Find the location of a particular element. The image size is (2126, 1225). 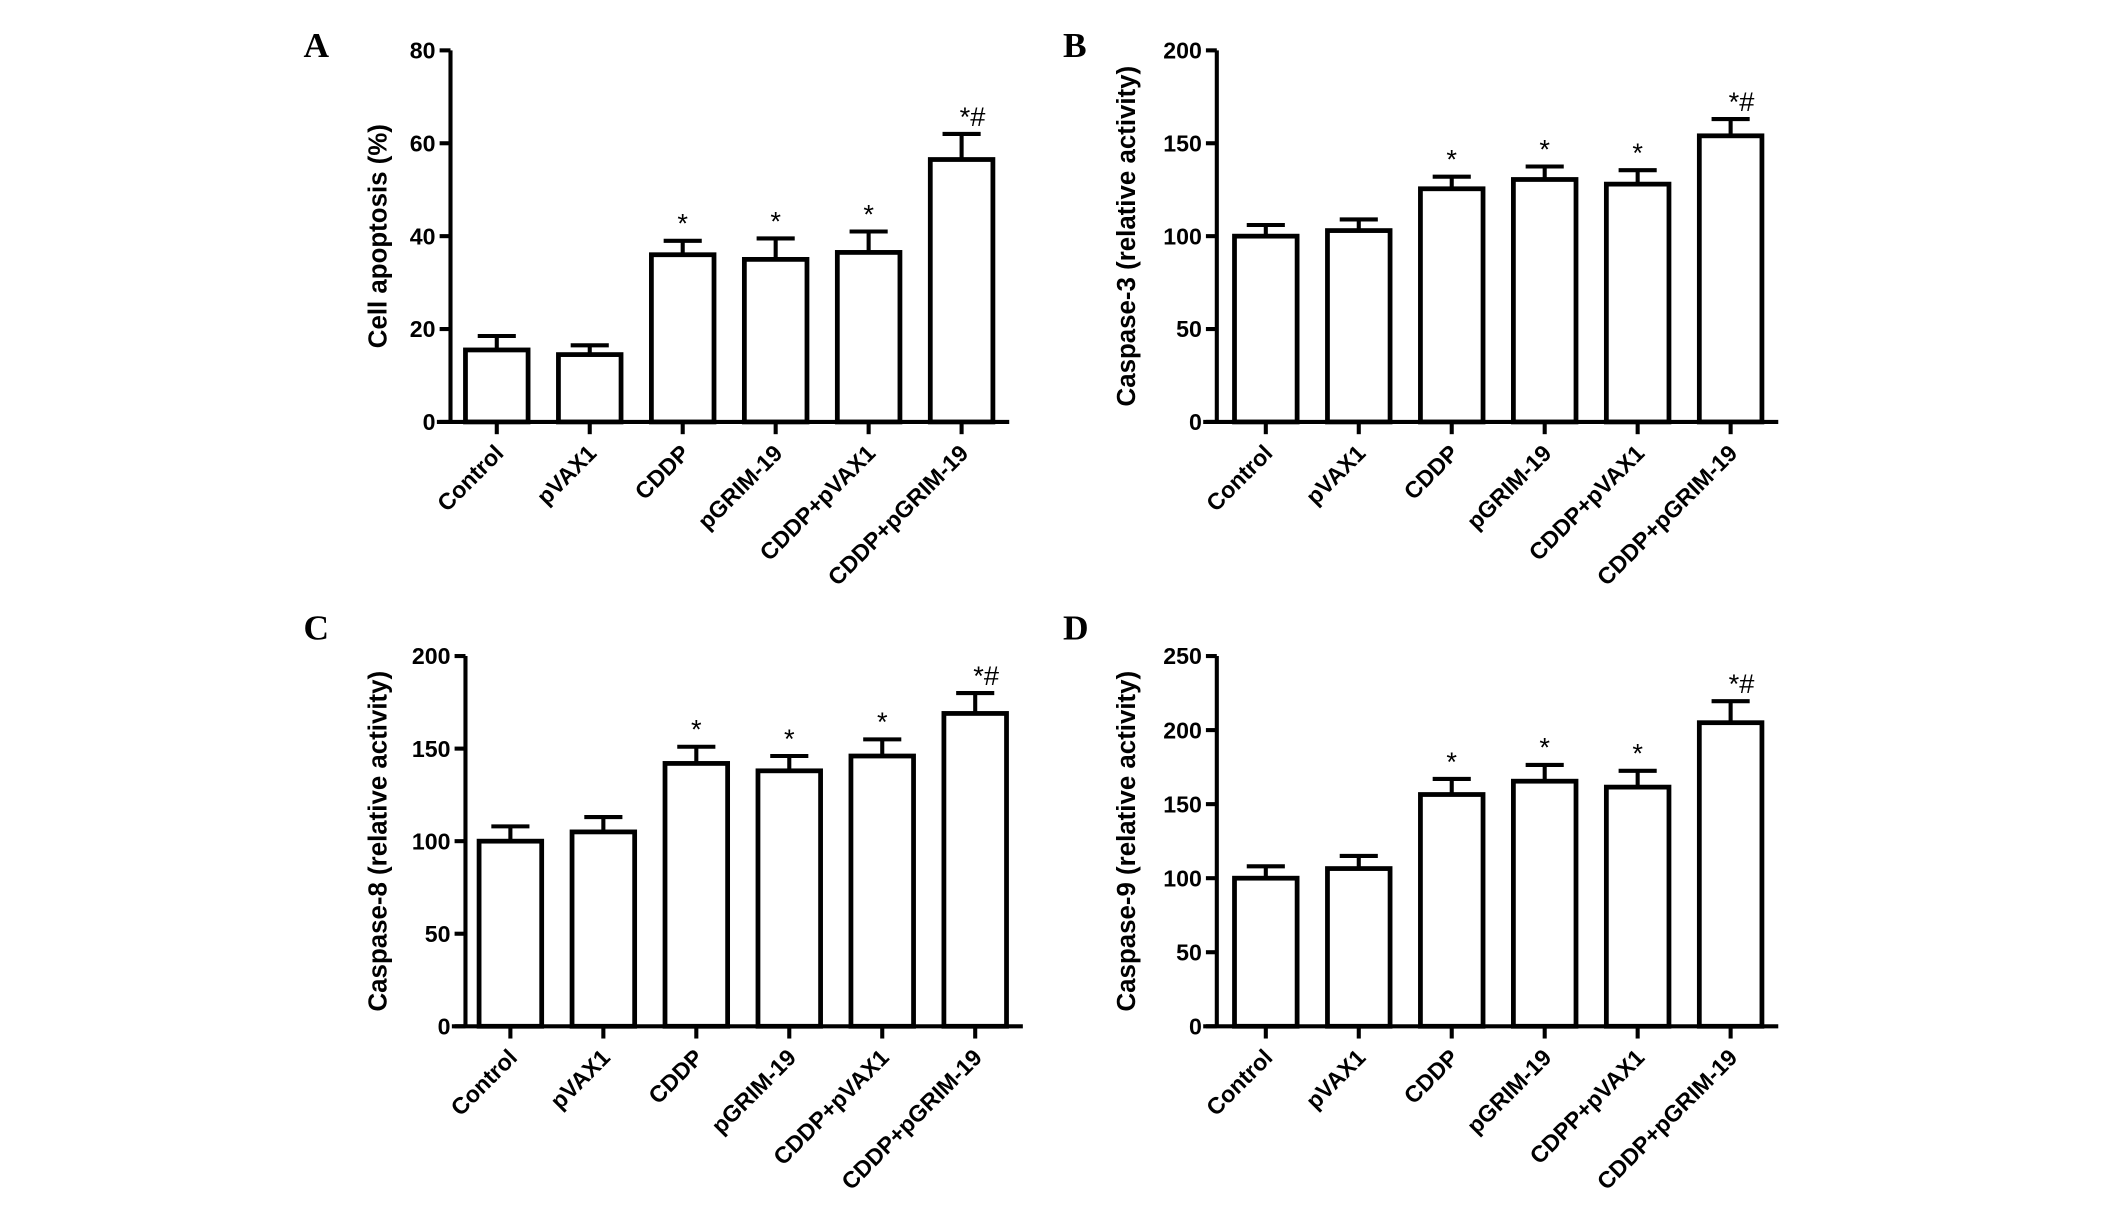

y-axis-label: Caspase-8 (relative activity) is located at coordinates (379, 841).